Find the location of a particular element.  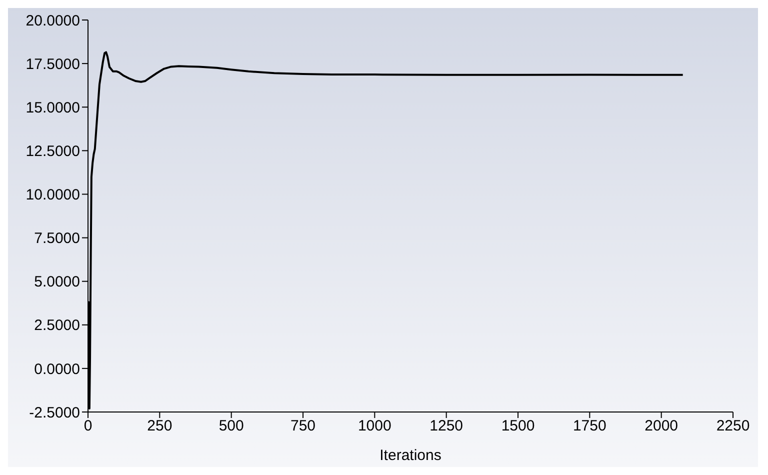

x-tick-label: 1750 is located at coordinates (589, 426).